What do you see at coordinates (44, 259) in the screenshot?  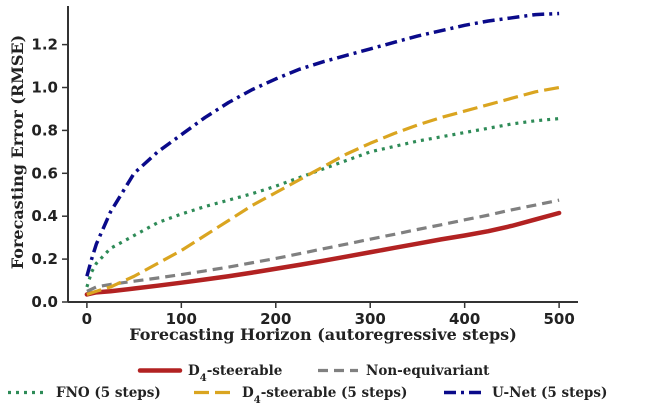 I see `y-tick-label: 0.2` at bounding box center [44, 259].